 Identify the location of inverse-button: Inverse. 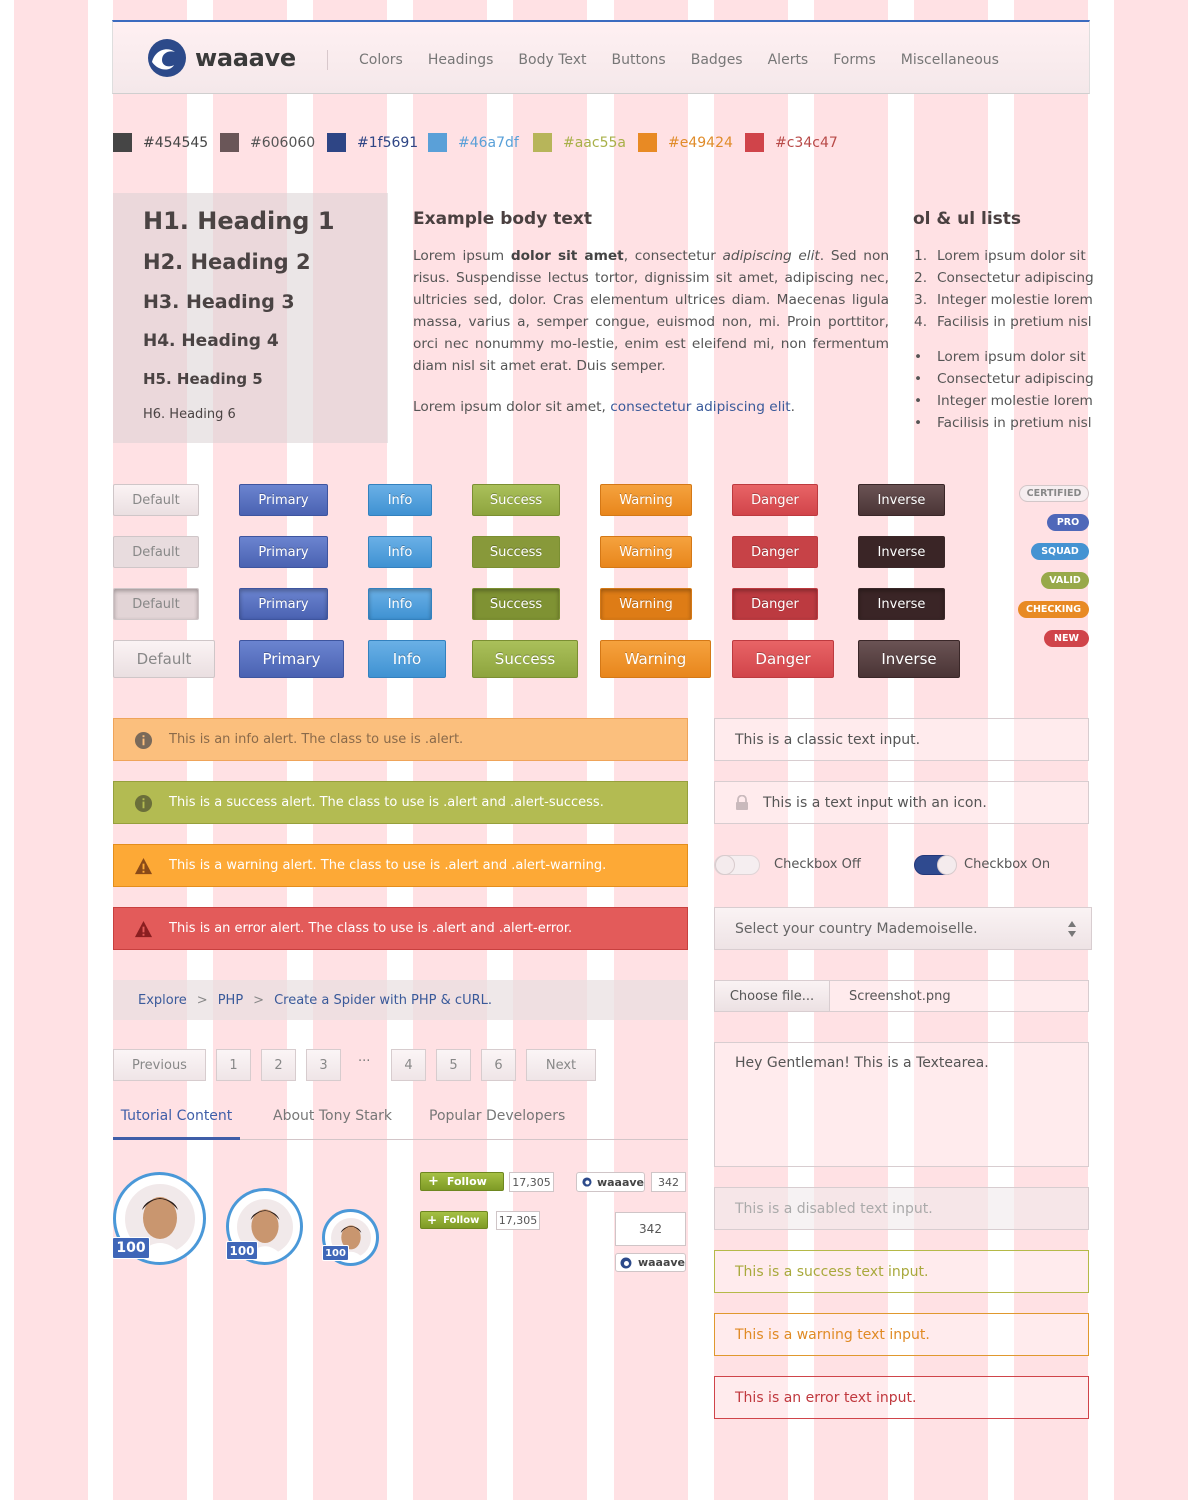
(901, 500).